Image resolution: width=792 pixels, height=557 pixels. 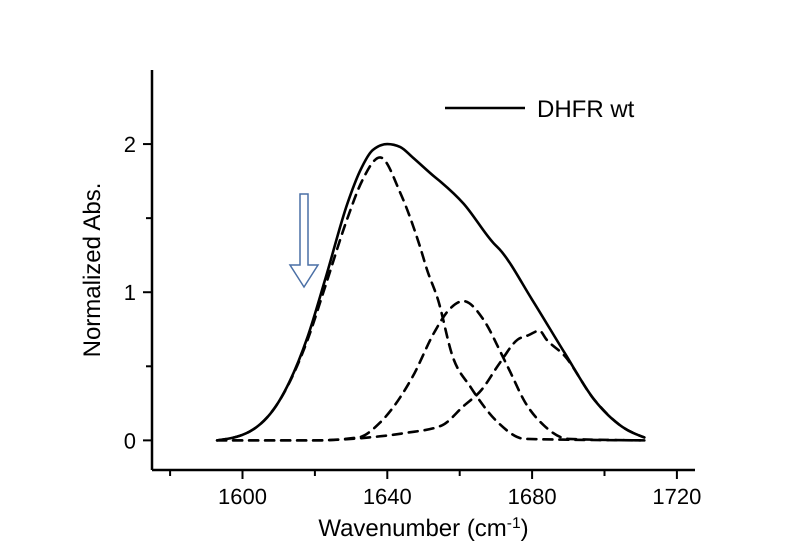 I want to click on y-tick-label: 2, so click(x=130, y=145).